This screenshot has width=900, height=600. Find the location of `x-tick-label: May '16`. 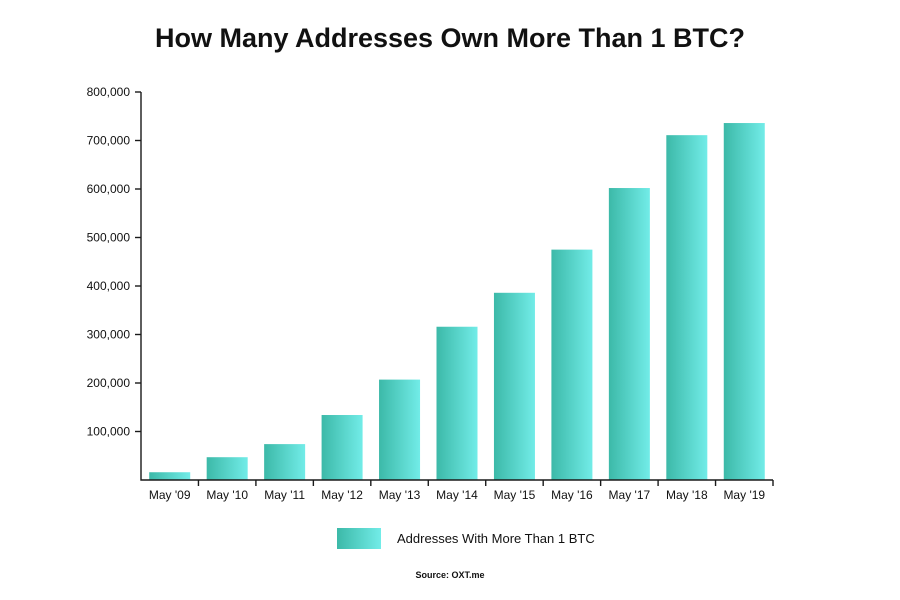

x-tick-label: May '16 is located at coordinates (572, 495).